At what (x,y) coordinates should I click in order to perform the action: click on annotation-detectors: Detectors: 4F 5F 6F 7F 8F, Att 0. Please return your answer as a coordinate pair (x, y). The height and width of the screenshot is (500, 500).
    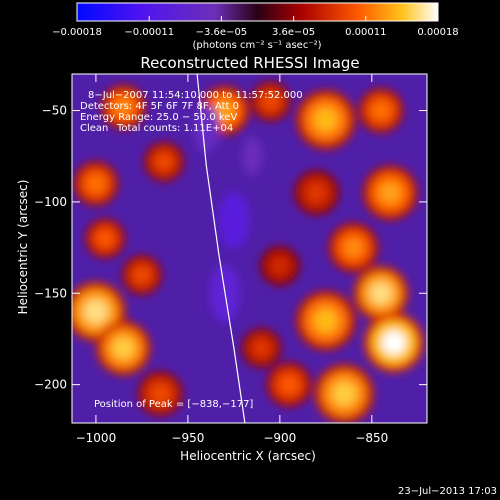
    Looking at the image, I should click on (159, 106).